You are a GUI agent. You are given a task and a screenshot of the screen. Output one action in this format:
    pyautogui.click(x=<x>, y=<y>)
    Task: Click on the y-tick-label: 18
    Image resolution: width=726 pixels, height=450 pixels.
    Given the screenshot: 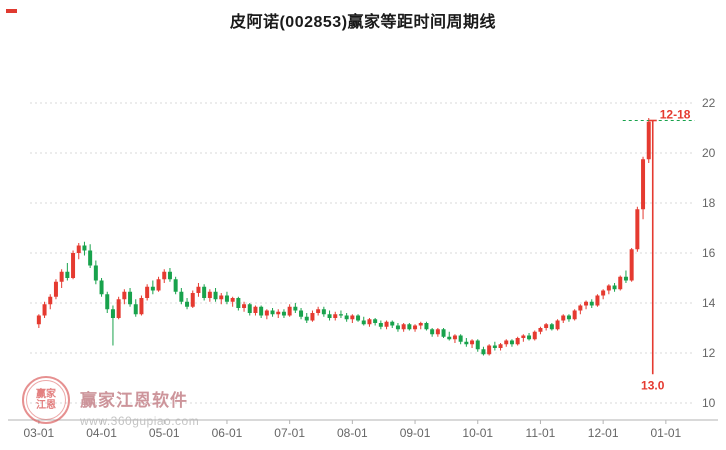 What is the action you would take?
    pyautogui.click(x=709, y=203)
    